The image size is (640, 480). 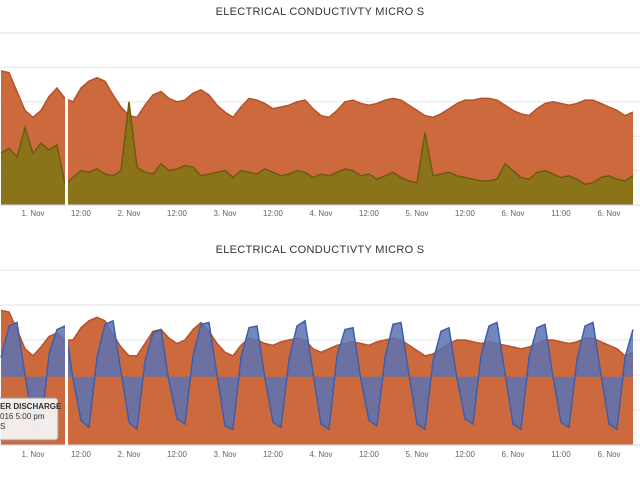 What do you see at coordinates (31, 406) in the screenshot?
I see `tooltip-text: ER DISCHARGE` at bounding box center [31, 406].